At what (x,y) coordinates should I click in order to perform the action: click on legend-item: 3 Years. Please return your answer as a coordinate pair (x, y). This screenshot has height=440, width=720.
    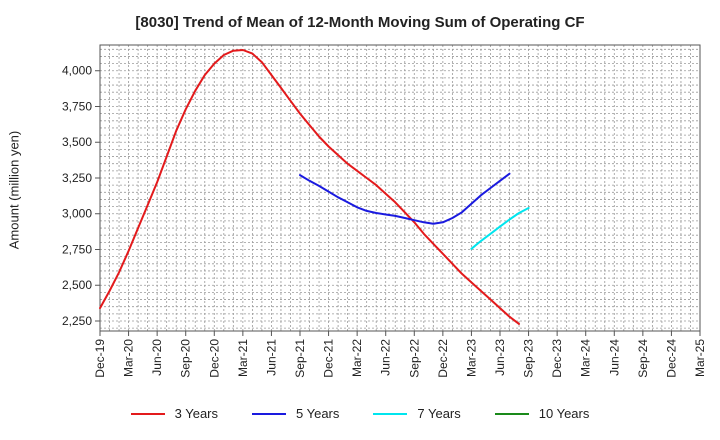
    Looking at the image, I should click on (174, 413).